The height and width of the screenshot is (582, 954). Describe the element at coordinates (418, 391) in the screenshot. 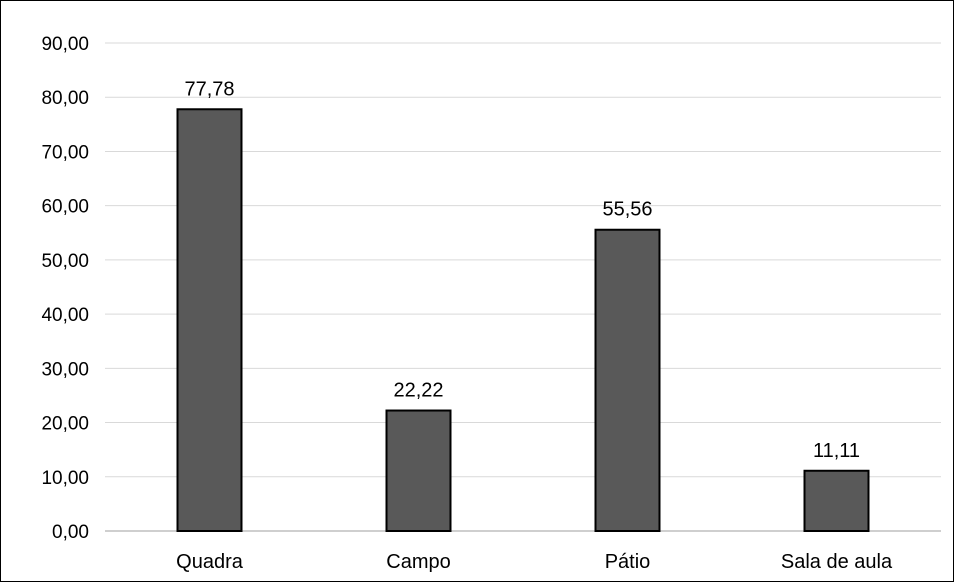

I see `data-label: 22,22` at that location.